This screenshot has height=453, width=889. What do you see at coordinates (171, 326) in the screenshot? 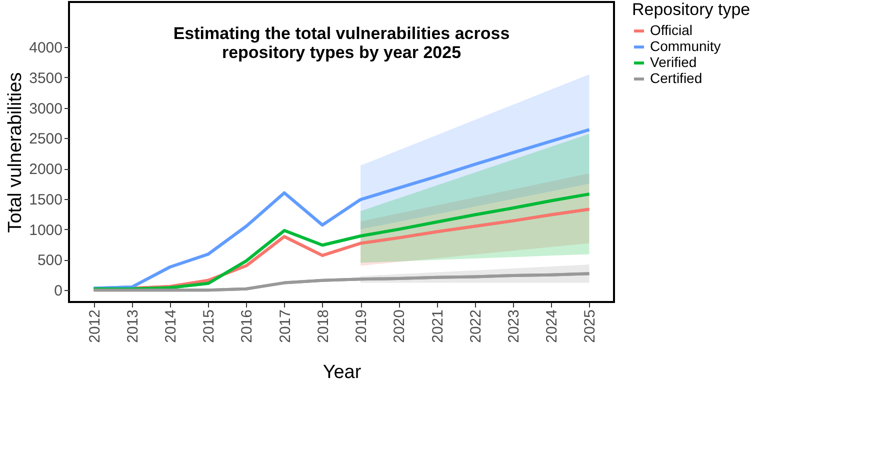
I see `x-tick-label: 2014` at bounding box center [171, 326].